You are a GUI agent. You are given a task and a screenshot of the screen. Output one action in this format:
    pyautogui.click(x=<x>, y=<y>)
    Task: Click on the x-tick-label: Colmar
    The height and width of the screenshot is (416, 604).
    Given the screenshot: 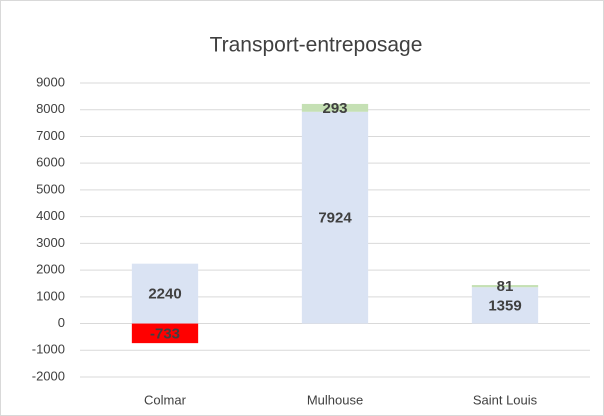 What is the action you would take?
    pyautogui.click(x=165, y=399)
    